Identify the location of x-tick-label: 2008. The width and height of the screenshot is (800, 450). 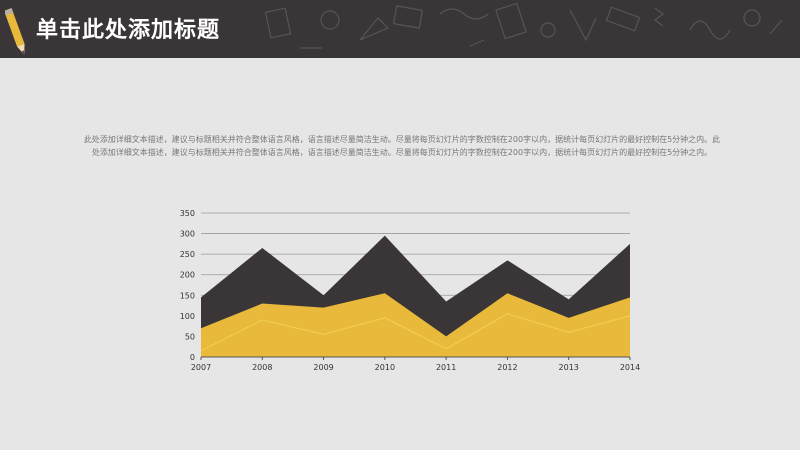
(262, 367).